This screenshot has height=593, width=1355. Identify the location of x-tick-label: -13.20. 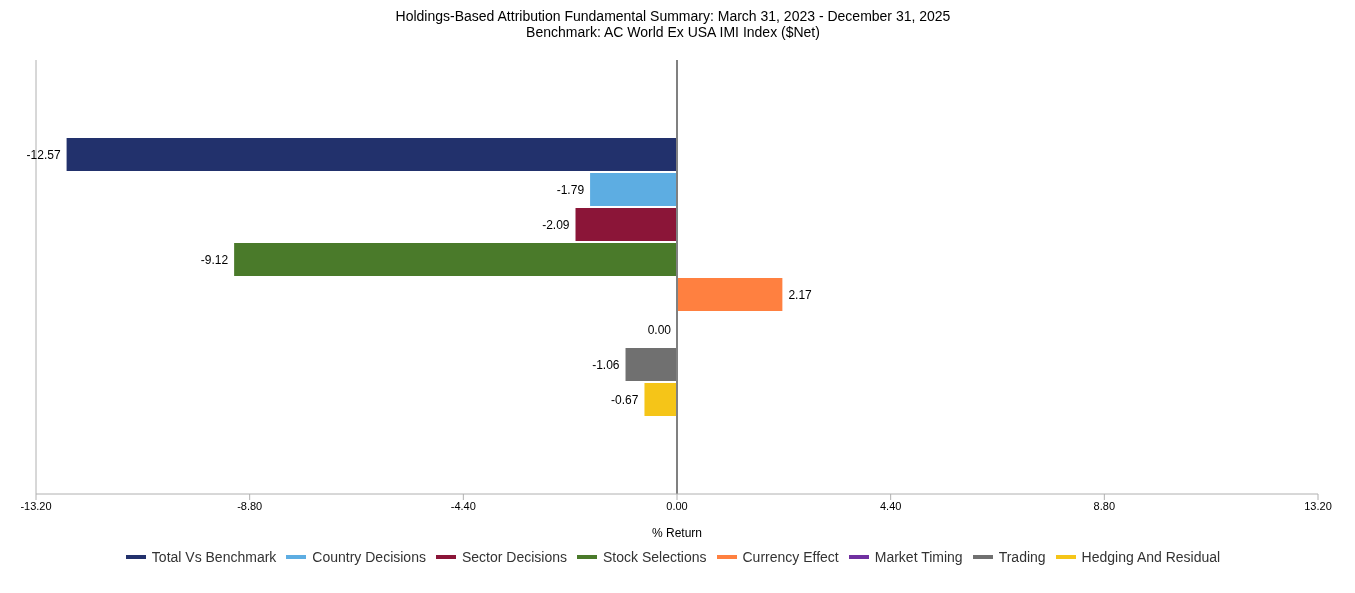
(36, 505).